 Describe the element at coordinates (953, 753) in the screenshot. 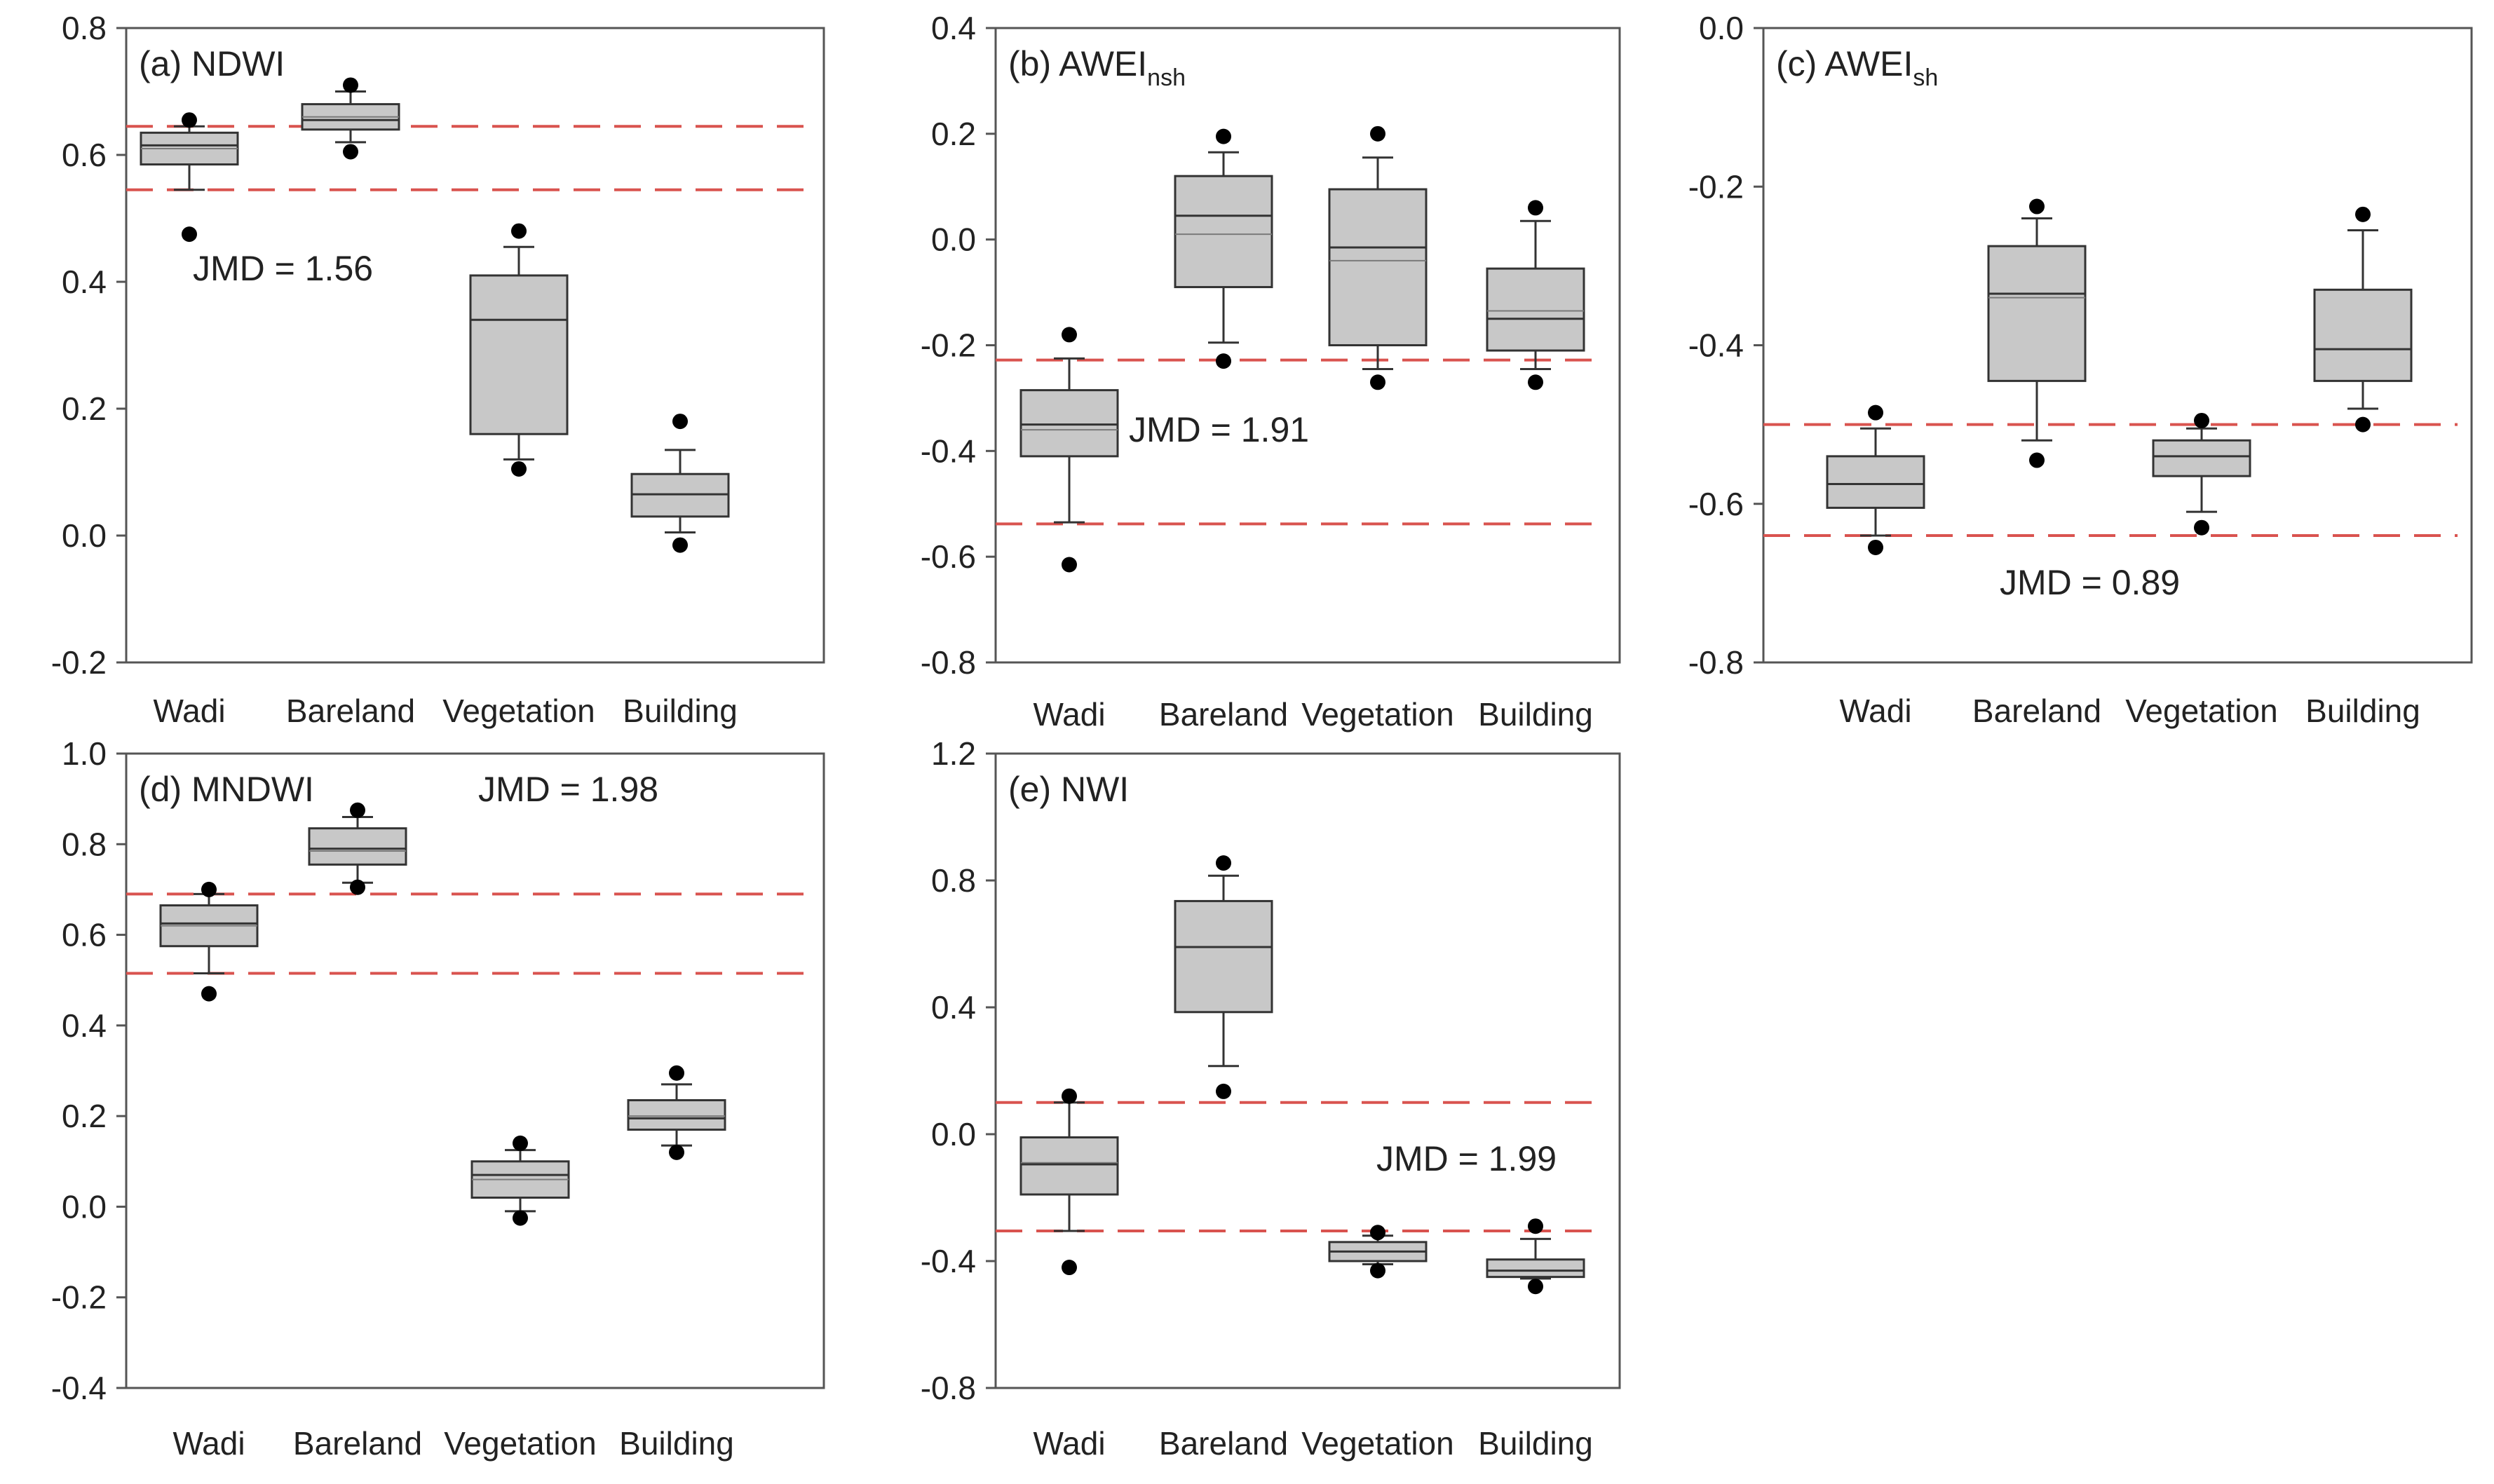

I see `y-tick-label: 1.2` at that location.